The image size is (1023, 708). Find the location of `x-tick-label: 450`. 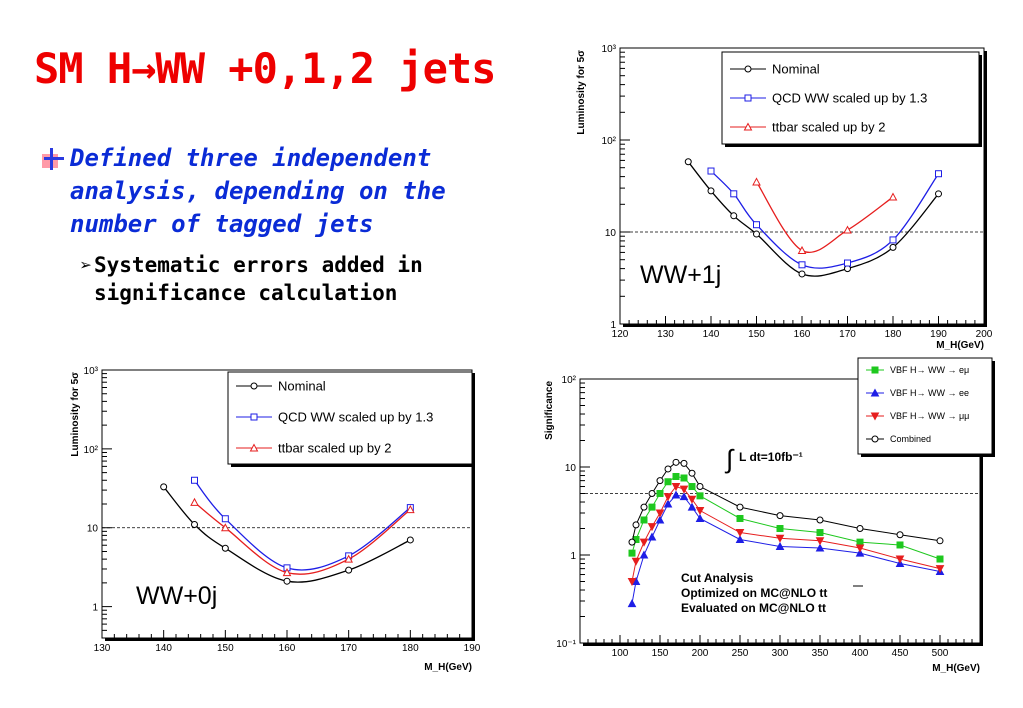

x-tick-label: 450 is located at coordinates (900, 653).